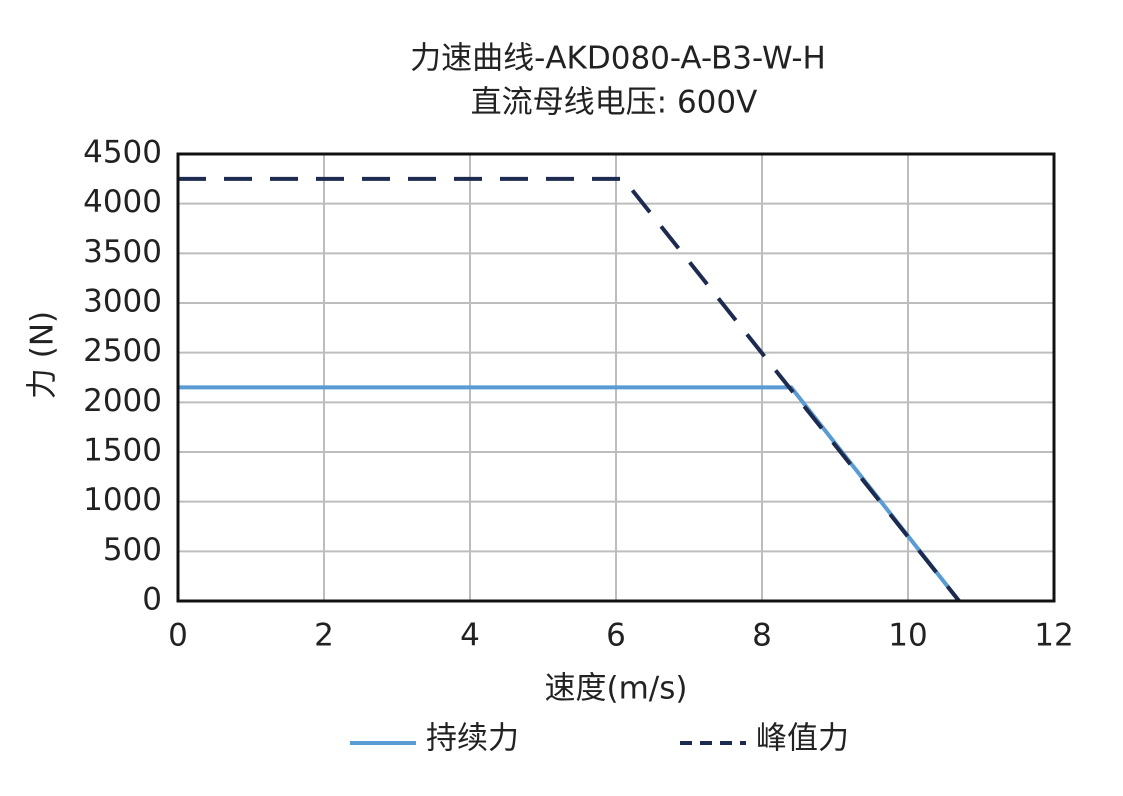  What do you see at coordinates (324, 636) in the screenshot?
I see `x-tick-label: 2` at bounding box center [324, 636].